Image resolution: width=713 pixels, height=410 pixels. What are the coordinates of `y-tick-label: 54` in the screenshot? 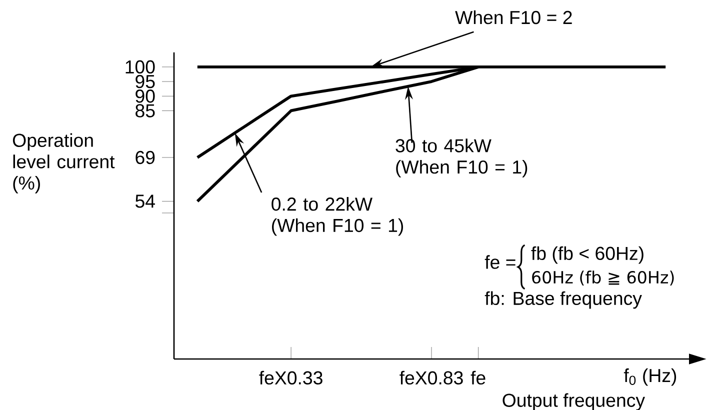 It's located at (145, 201).